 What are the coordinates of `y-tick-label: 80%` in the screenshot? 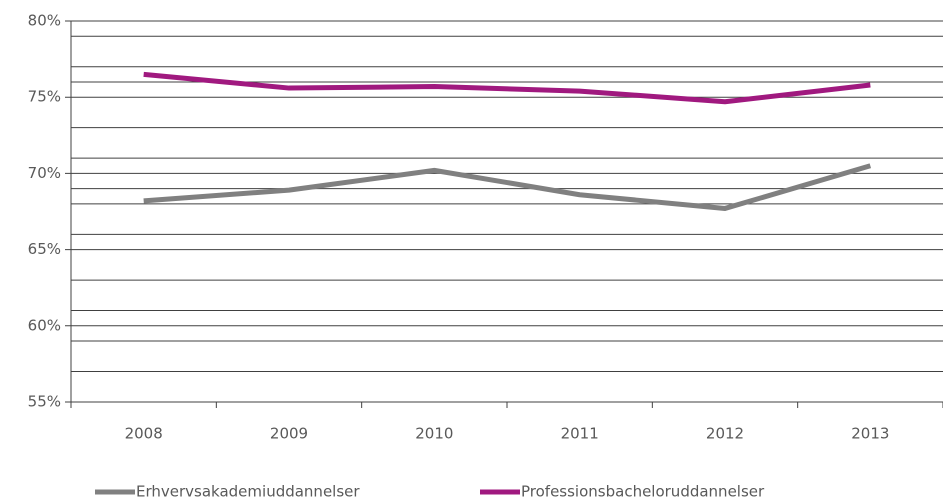 It's located at (44, 21).